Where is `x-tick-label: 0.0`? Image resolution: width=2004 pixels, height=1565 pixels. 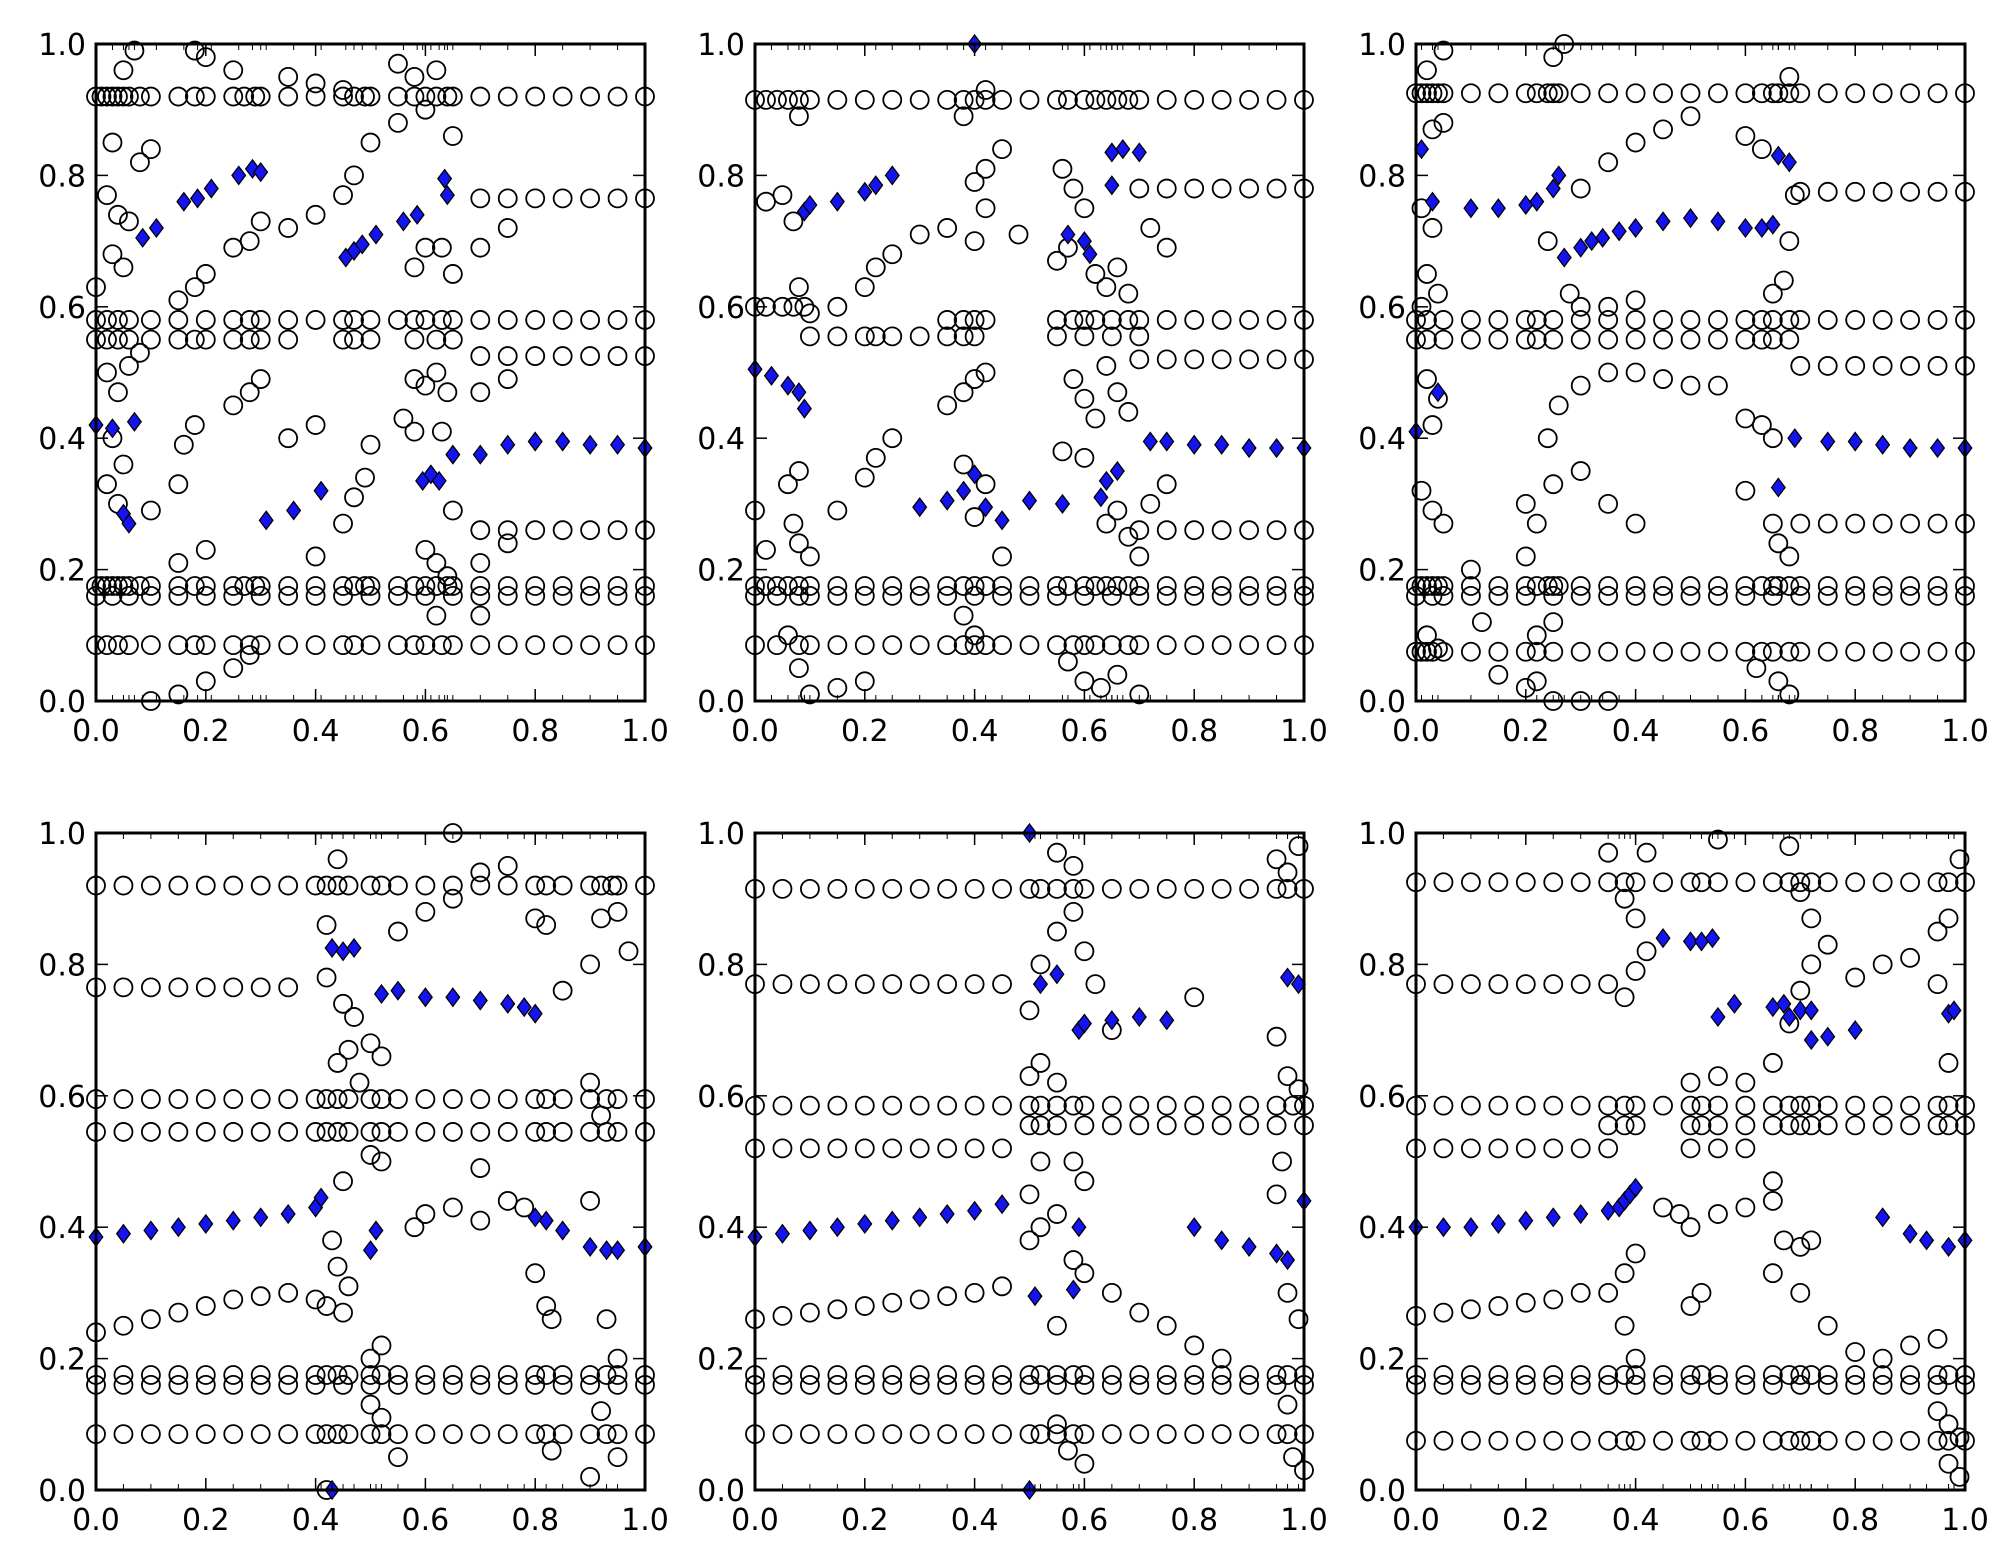
x-tick-label: 0.0 is located at coordinates (1416, 1520).